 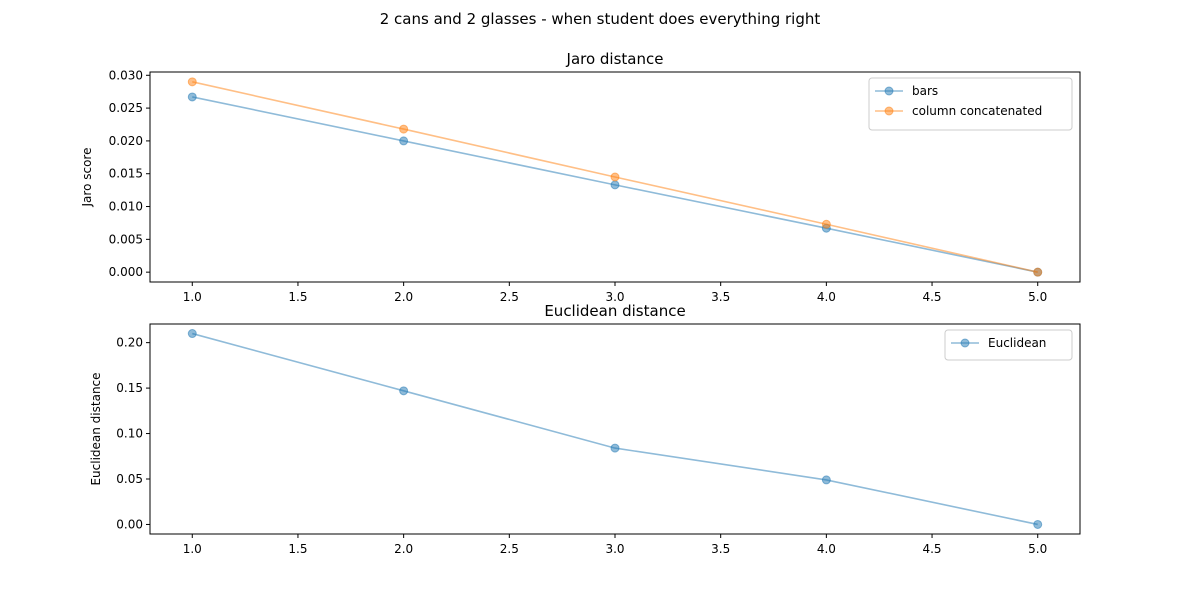 I want to click on legend-label: bars, so click(x=925, y=91).